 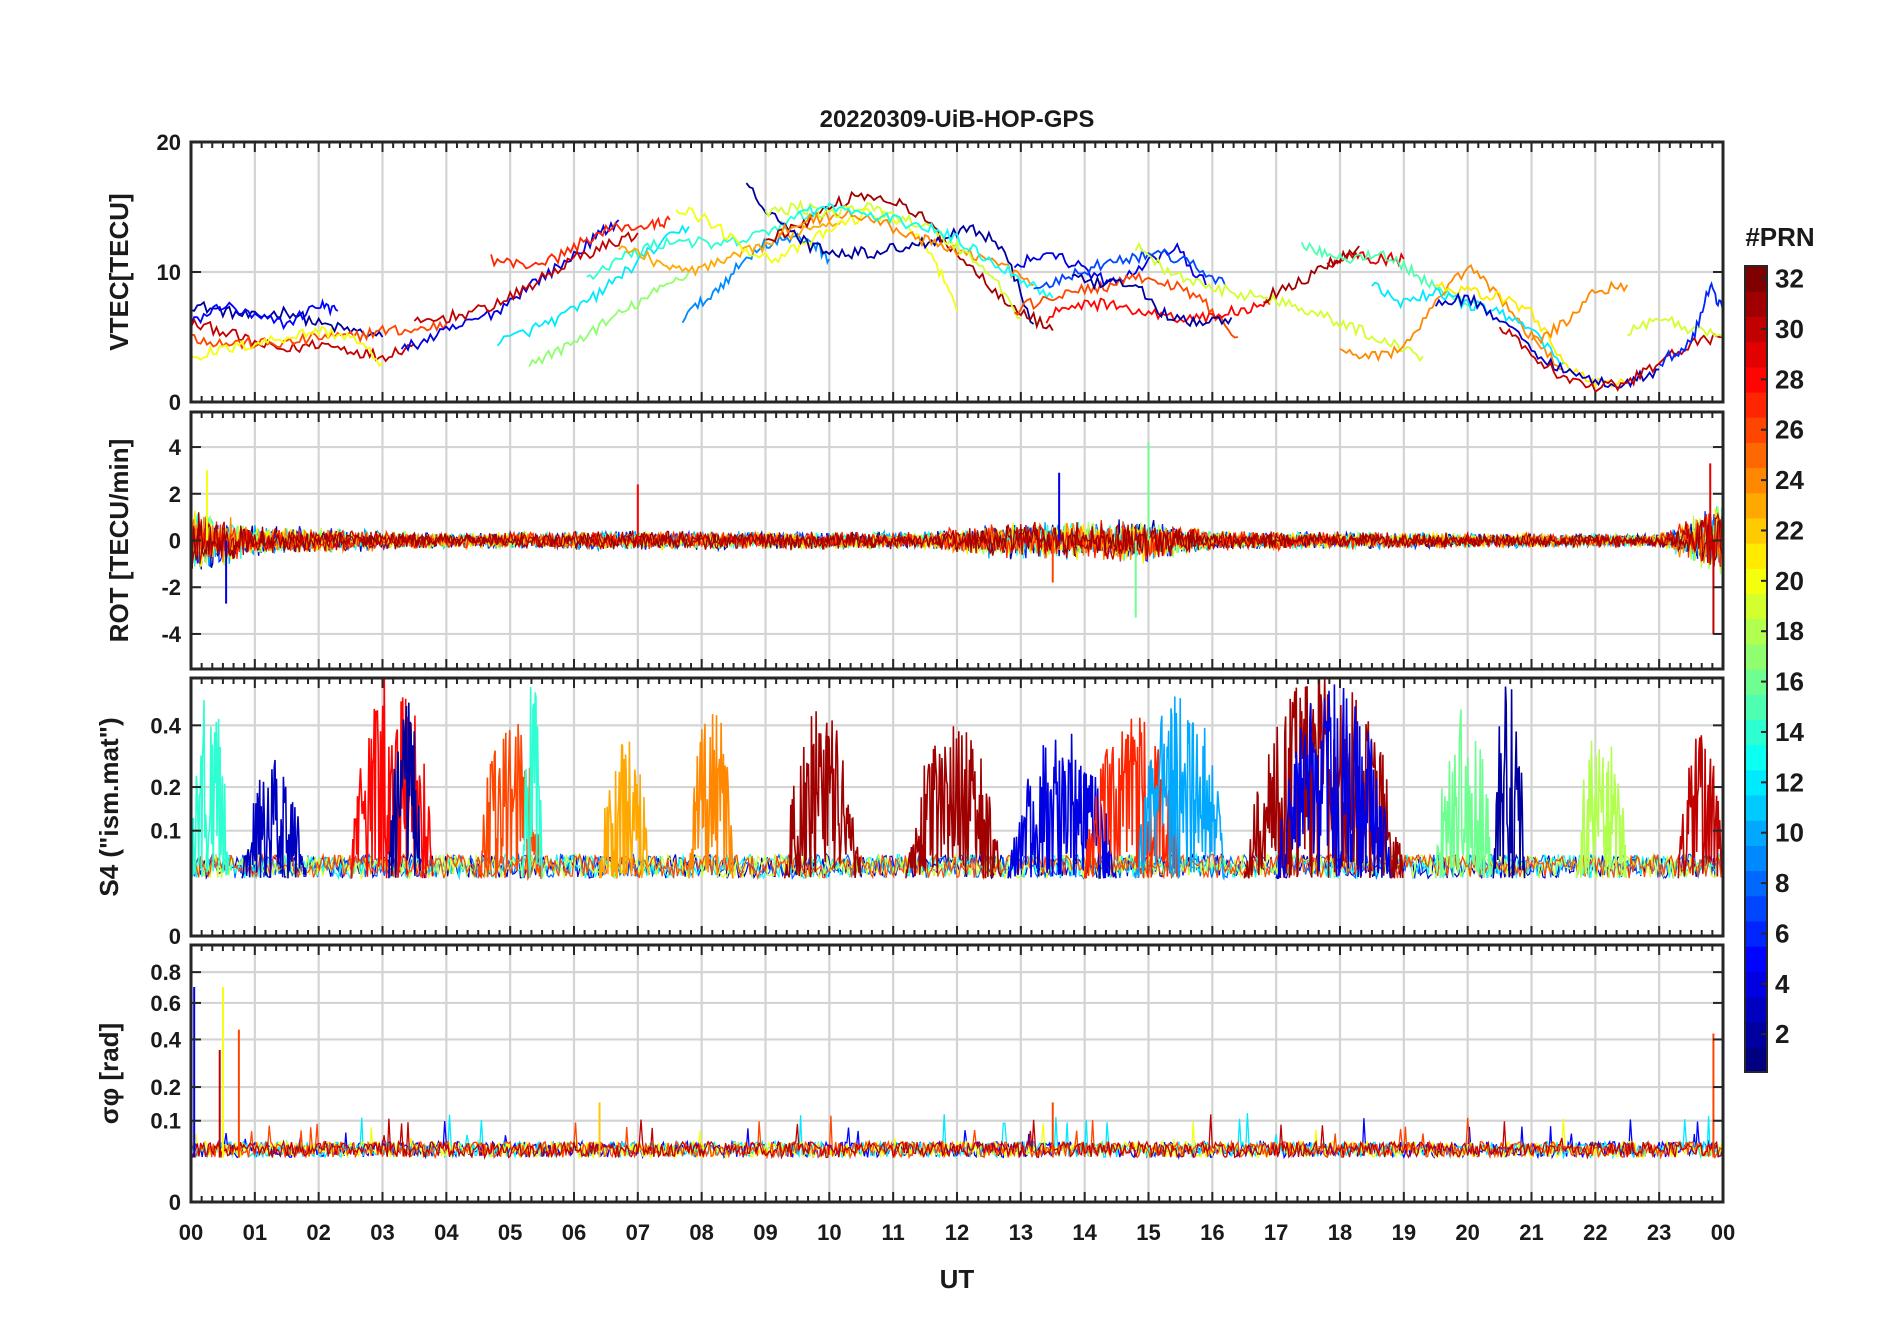 What do you see at coordinates (1212, 1232) in the screenshot?
I see `x-tick-label: 16` at bounding box center [1212, 1232].